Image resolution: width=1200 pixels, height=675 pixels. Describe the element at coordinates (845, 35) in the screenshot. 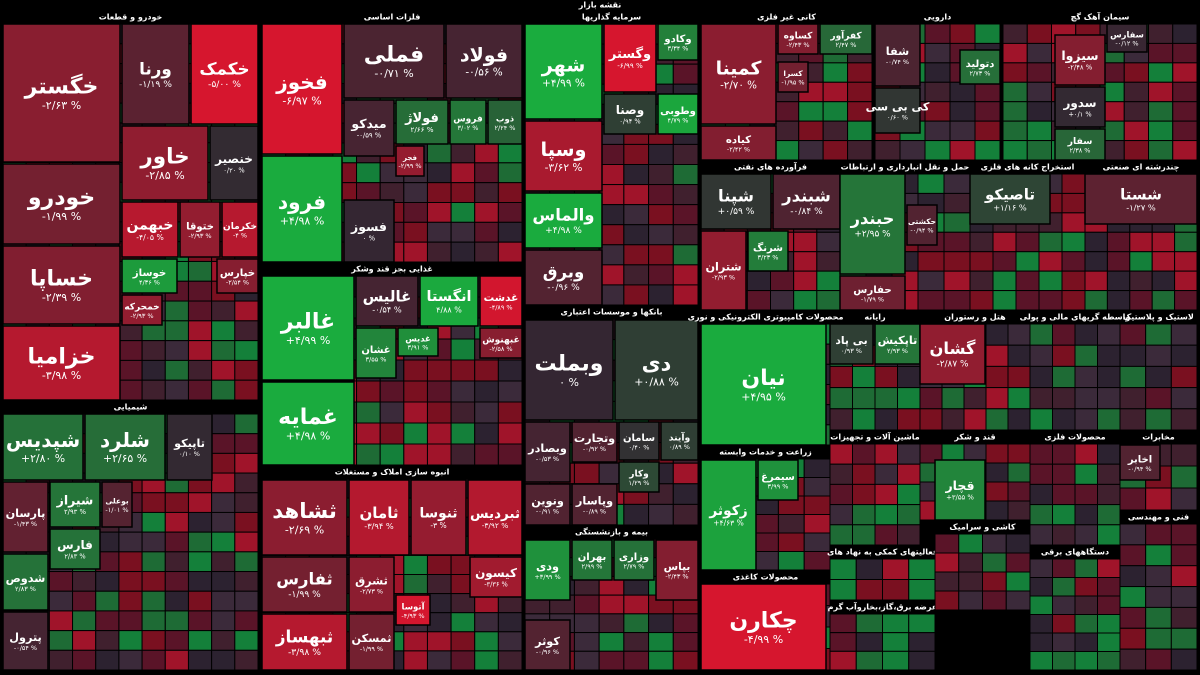

I see `tile-name: کفرآور` at that location.